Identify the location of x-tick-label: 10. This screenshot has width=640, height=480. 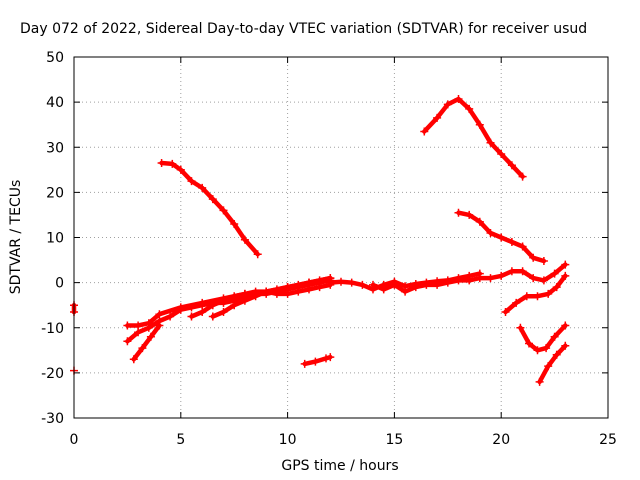
(288, 440).